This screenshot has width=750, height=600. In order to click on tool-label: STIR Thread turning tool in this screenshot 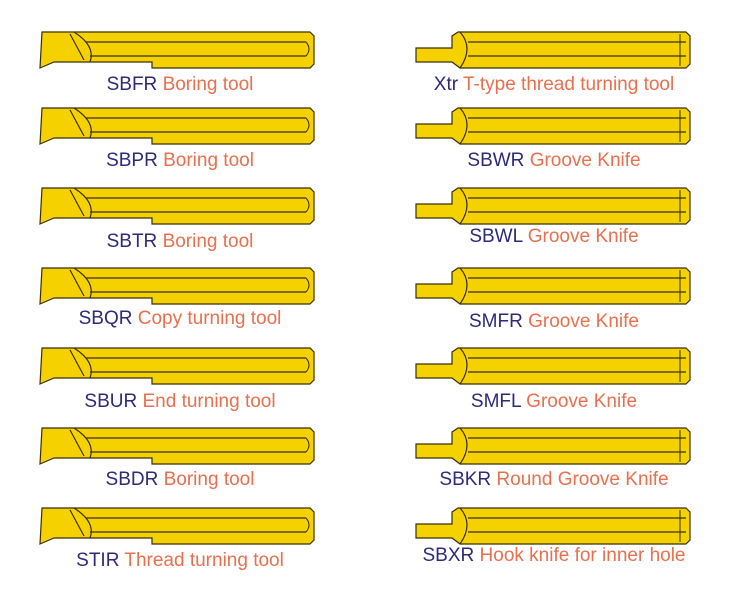, I will do `click(180, 561)`.